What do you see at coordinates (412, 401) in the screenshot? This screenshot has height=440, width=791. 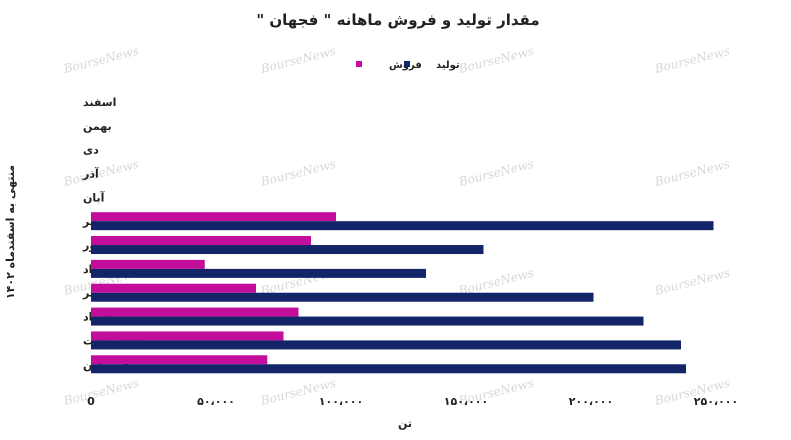 I see `x-tick-labels: 0 ۵۰،۰۰۰ ۱۰۰،۰۰۰ ۱۵۰،۰۰۰ ۲۰۰،۰۰۰ ۲۵۰،۰۰۰` at bounding box center [412, 401].